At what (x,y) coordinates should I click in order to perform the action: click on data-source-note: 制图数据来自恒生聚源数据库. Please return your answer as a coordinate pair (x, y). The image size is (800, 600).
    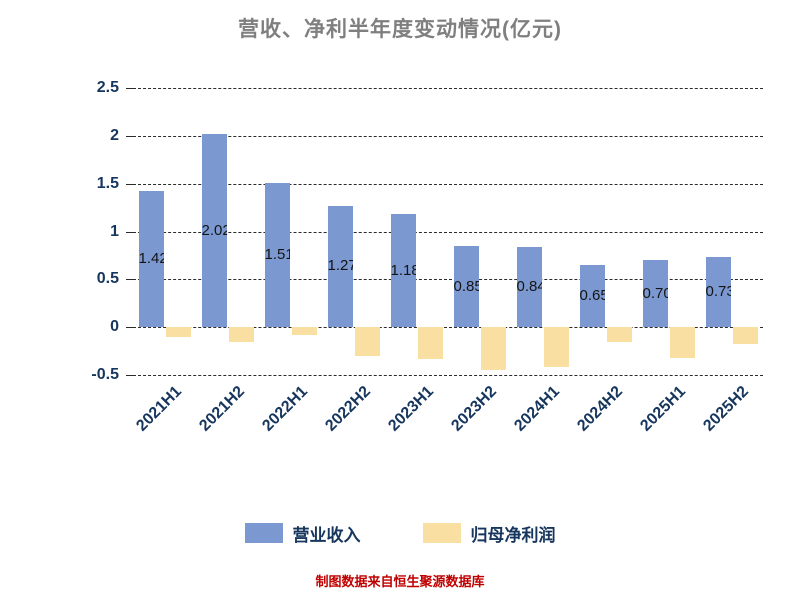
    Looking at the image, I should click on (400, 581).